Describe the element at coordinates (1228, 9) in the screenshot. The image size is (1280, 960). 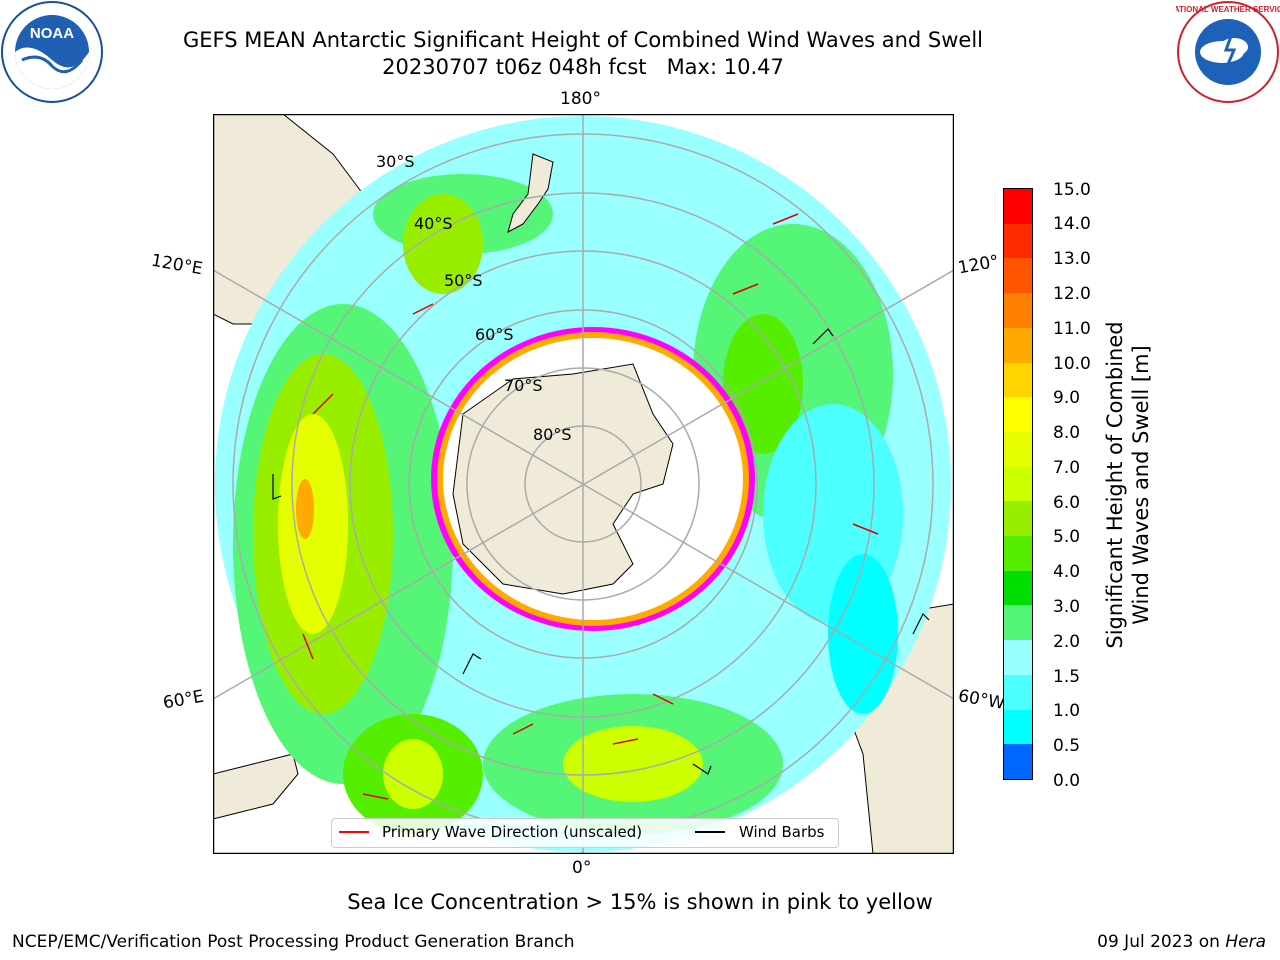
I see `svg-text: NATIONAL WEATHER SERVICE` at that location.